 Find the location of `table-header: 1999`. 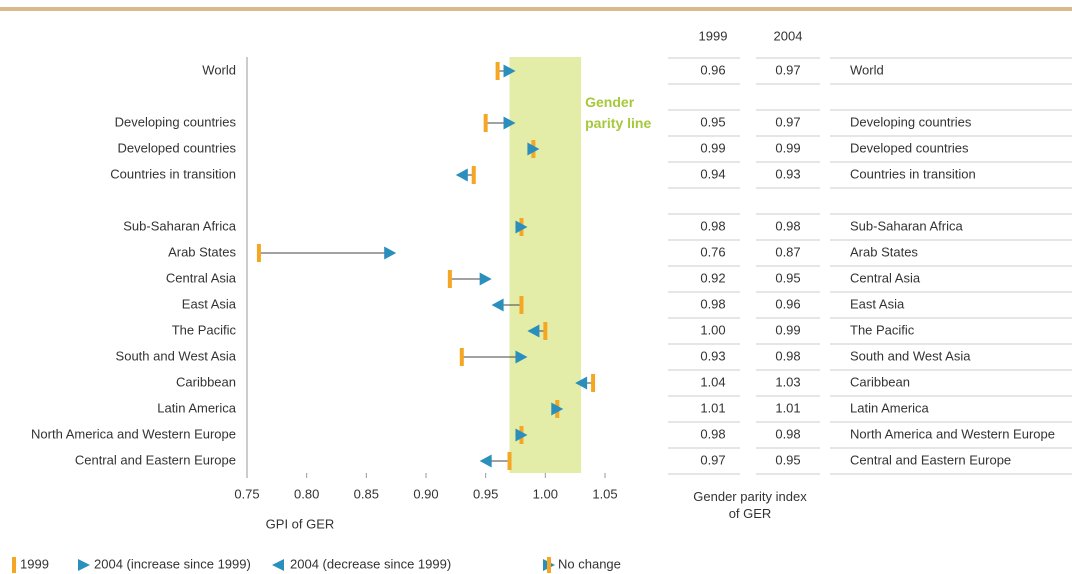

table-header: 1999 is located at coordinates (713, 35).